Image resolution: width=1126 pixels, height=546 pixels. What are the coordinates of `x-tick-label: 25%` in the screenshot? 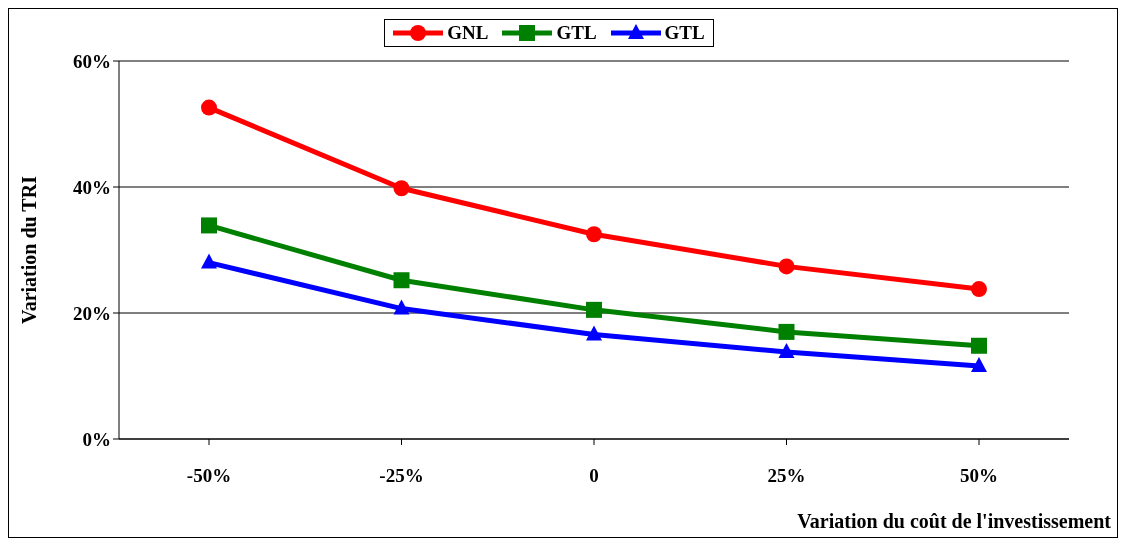 It's located at (786, 476).